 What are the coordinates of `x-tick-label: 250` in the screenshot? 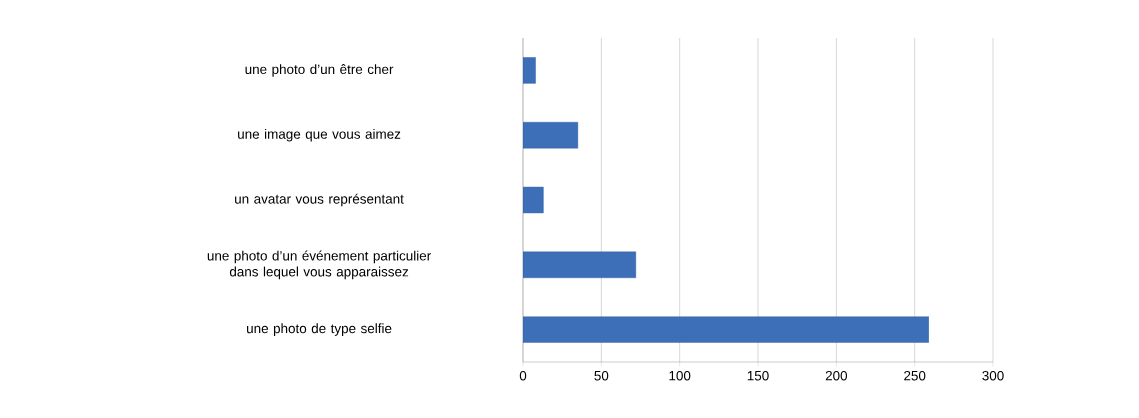 It's located at (915, 375).